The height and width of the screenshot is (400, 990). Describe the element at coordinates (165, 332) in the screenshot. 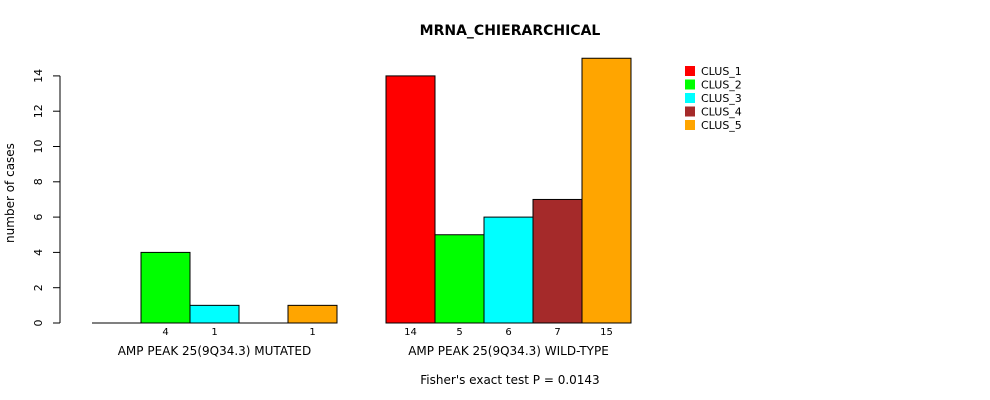

I see `bar-value-label: 4` at that location.